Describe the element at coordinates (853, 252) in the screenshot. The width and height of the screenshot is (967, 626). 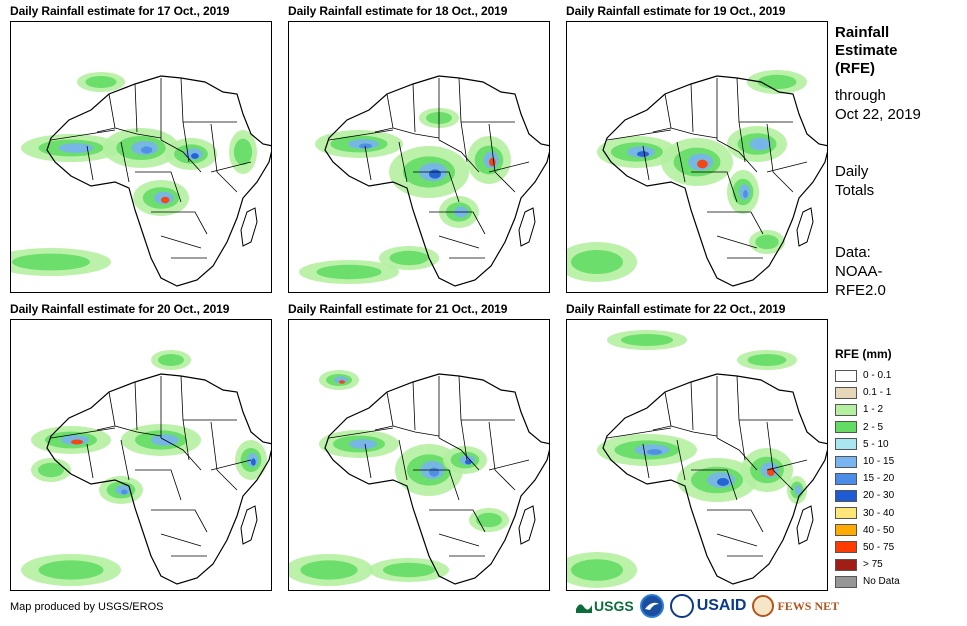
I see `data-source-line: Data:` at that location.